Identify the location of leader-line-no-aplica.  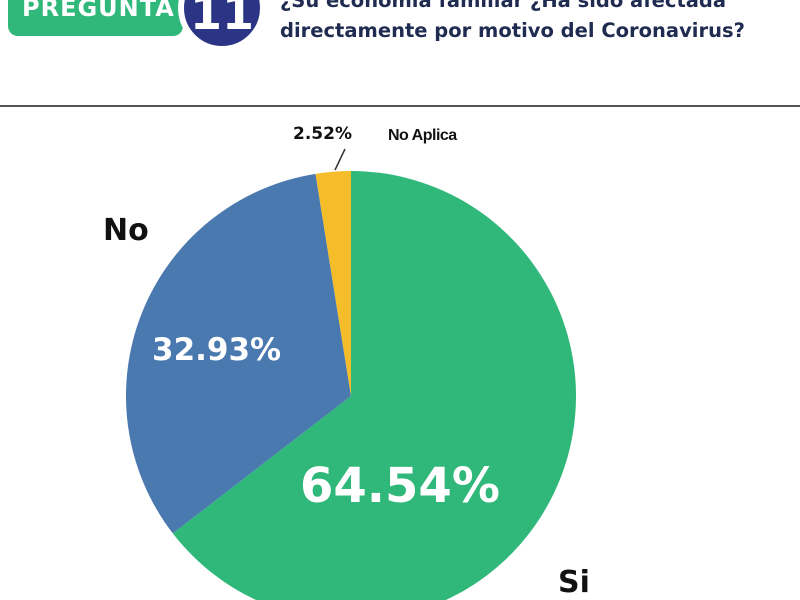
(340, 159).